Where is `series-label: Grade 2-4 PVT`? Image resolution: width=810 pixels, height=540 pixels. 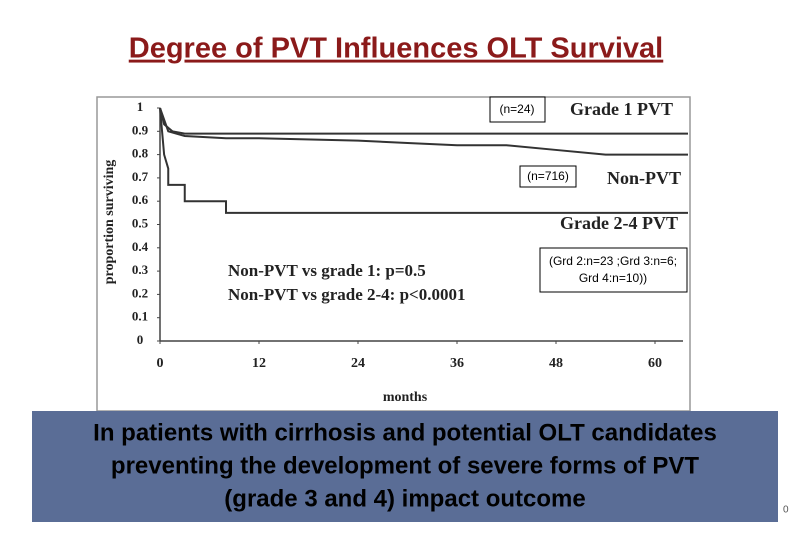 series-label: Grade 2-4 PVT is located at coordinates (619, 223).